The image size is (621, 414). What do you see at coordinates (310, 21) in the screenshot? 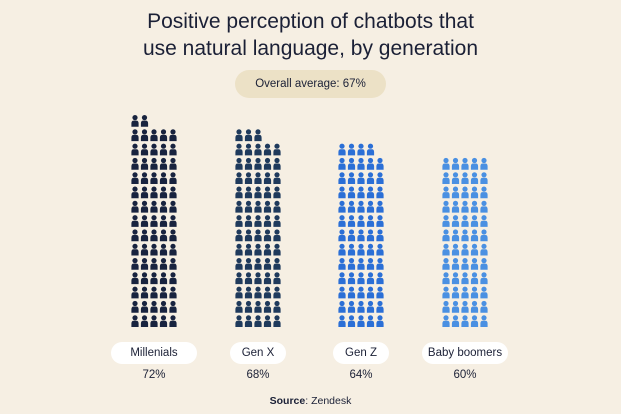
I see `chart-title-line1: Positive perception of chatbots that` at bounding box center [310, 21].